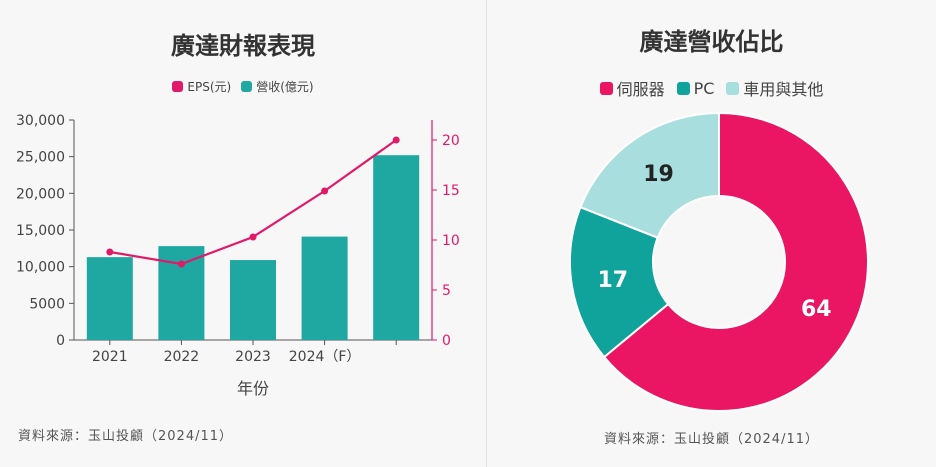 The height and width of the screenshot is (467, 936). I want to click on donut-chart-title: 廣達營收佔比, so click(711, 42).